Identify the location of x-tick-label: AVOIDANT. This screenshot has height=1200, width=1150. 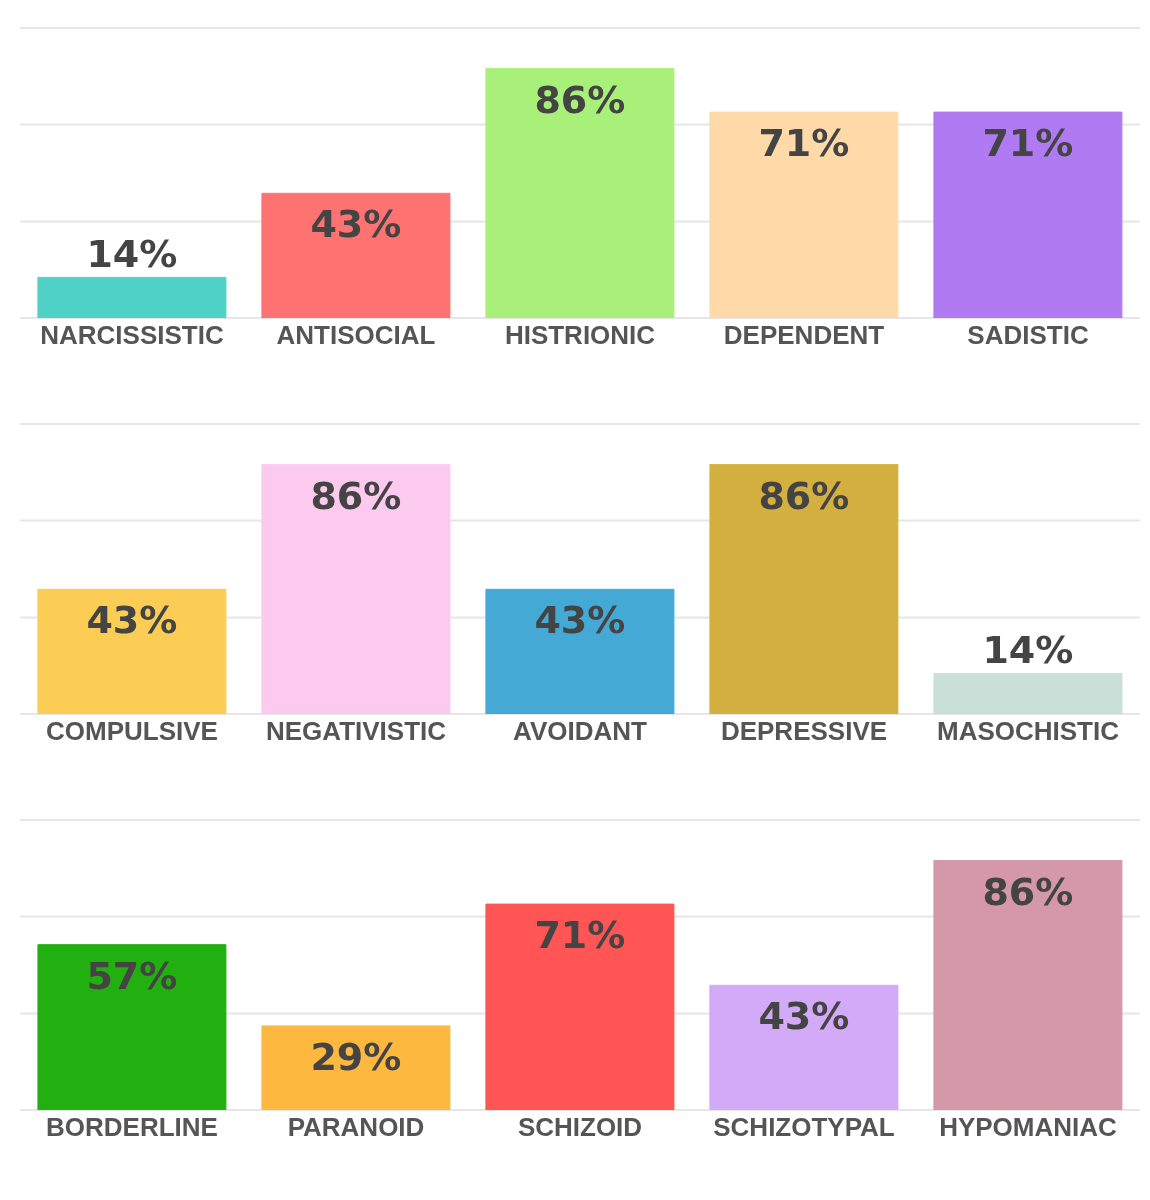
(580, 731).